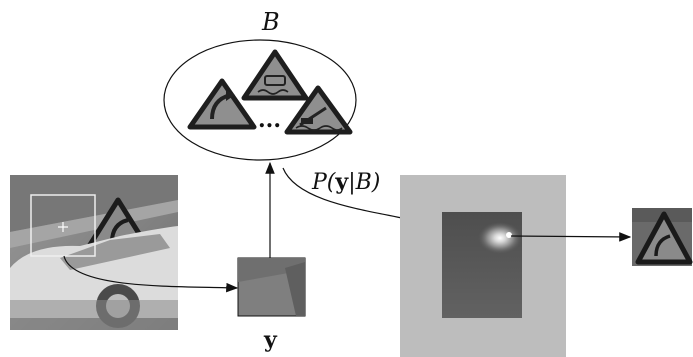 This screenshot has width=693, height=357. What do you see at coordinates (270, 22) in the screenshot?
I see `set-label: B` at bounding box center [270, 22].